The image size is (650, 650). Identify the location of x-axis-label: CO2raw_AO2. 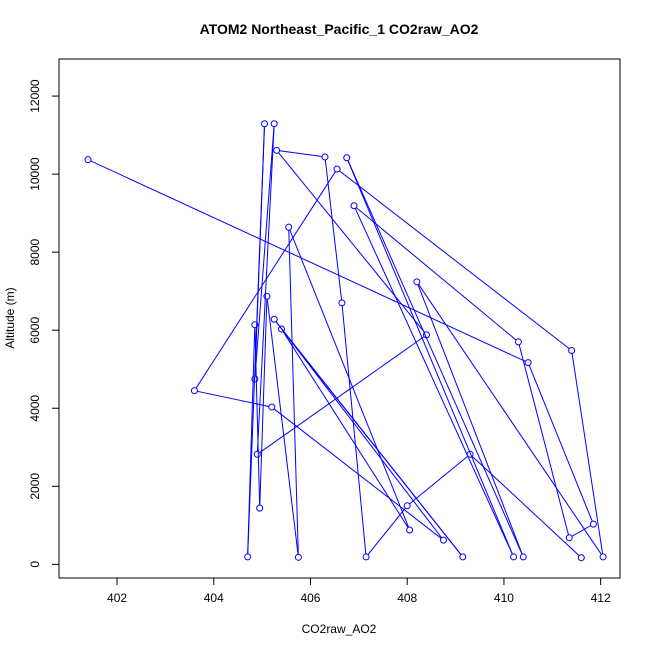
(339, 629).